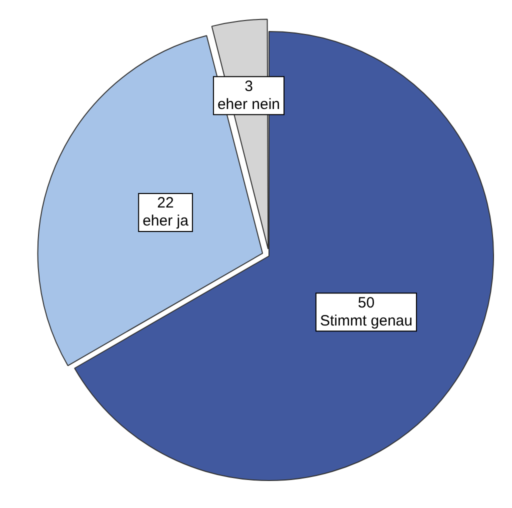 This screenshot has height=508, width=512. Describe the element at coordinates (366, 321) in the screenshot. I see `slice-label: Stimmt genau` at that location.